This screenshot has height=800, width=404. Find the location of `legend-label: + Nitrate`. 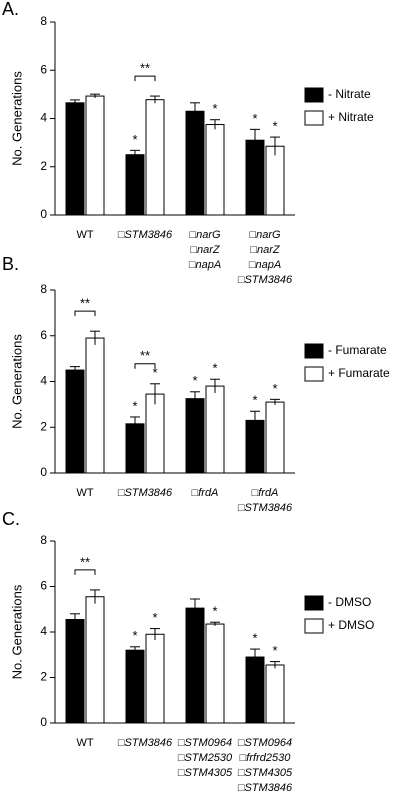

legend-label: + Nitrate is located at coordinates (351, 117).